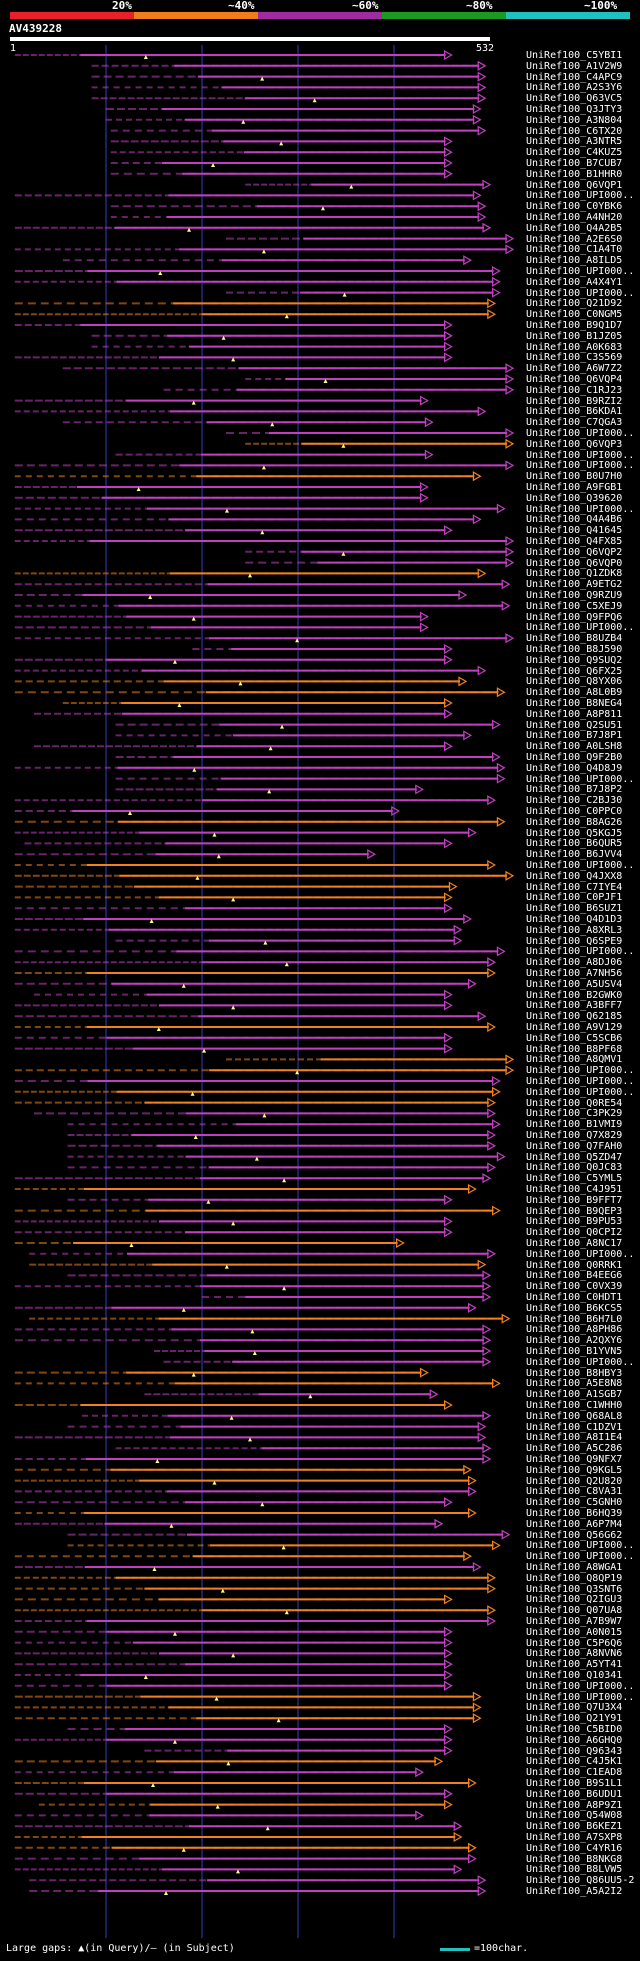 The width and height of the screenshot is (640, 1961). Describe the element at coordinates (574, 833) in the screenshot. I see `hit-label: UniRef100_Q5KGJ5` at that location.